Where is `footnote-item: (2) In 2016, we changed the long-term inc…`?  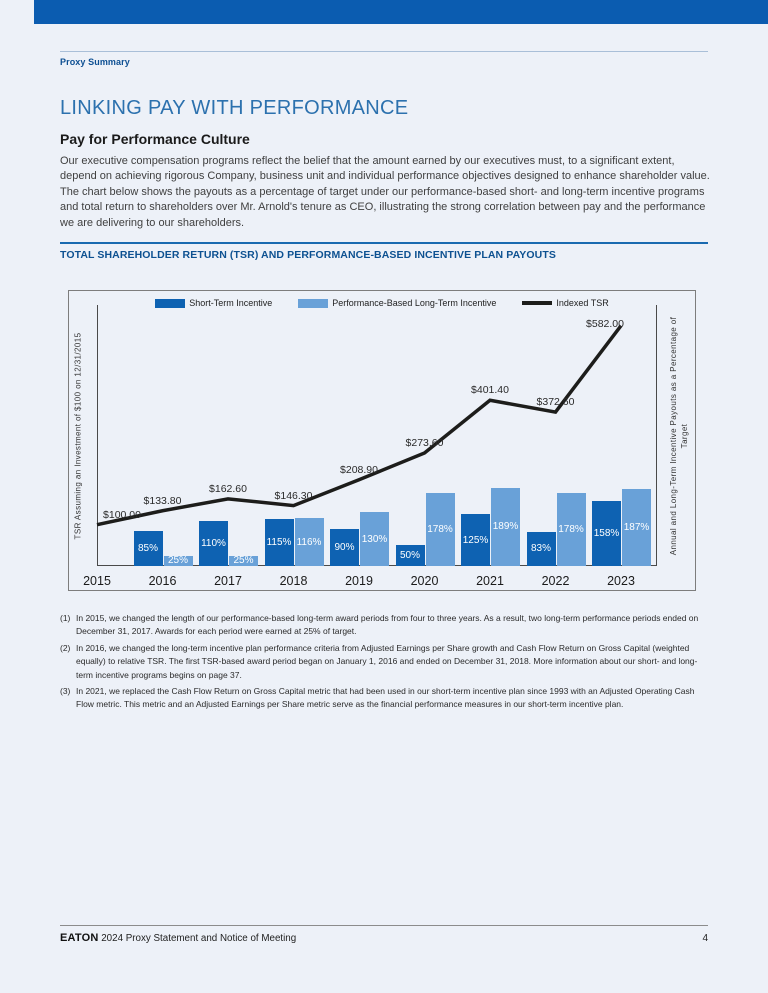
footnote-item: (2) In 2016, we changed the long-term inc… is located at coordinates (386, 662).